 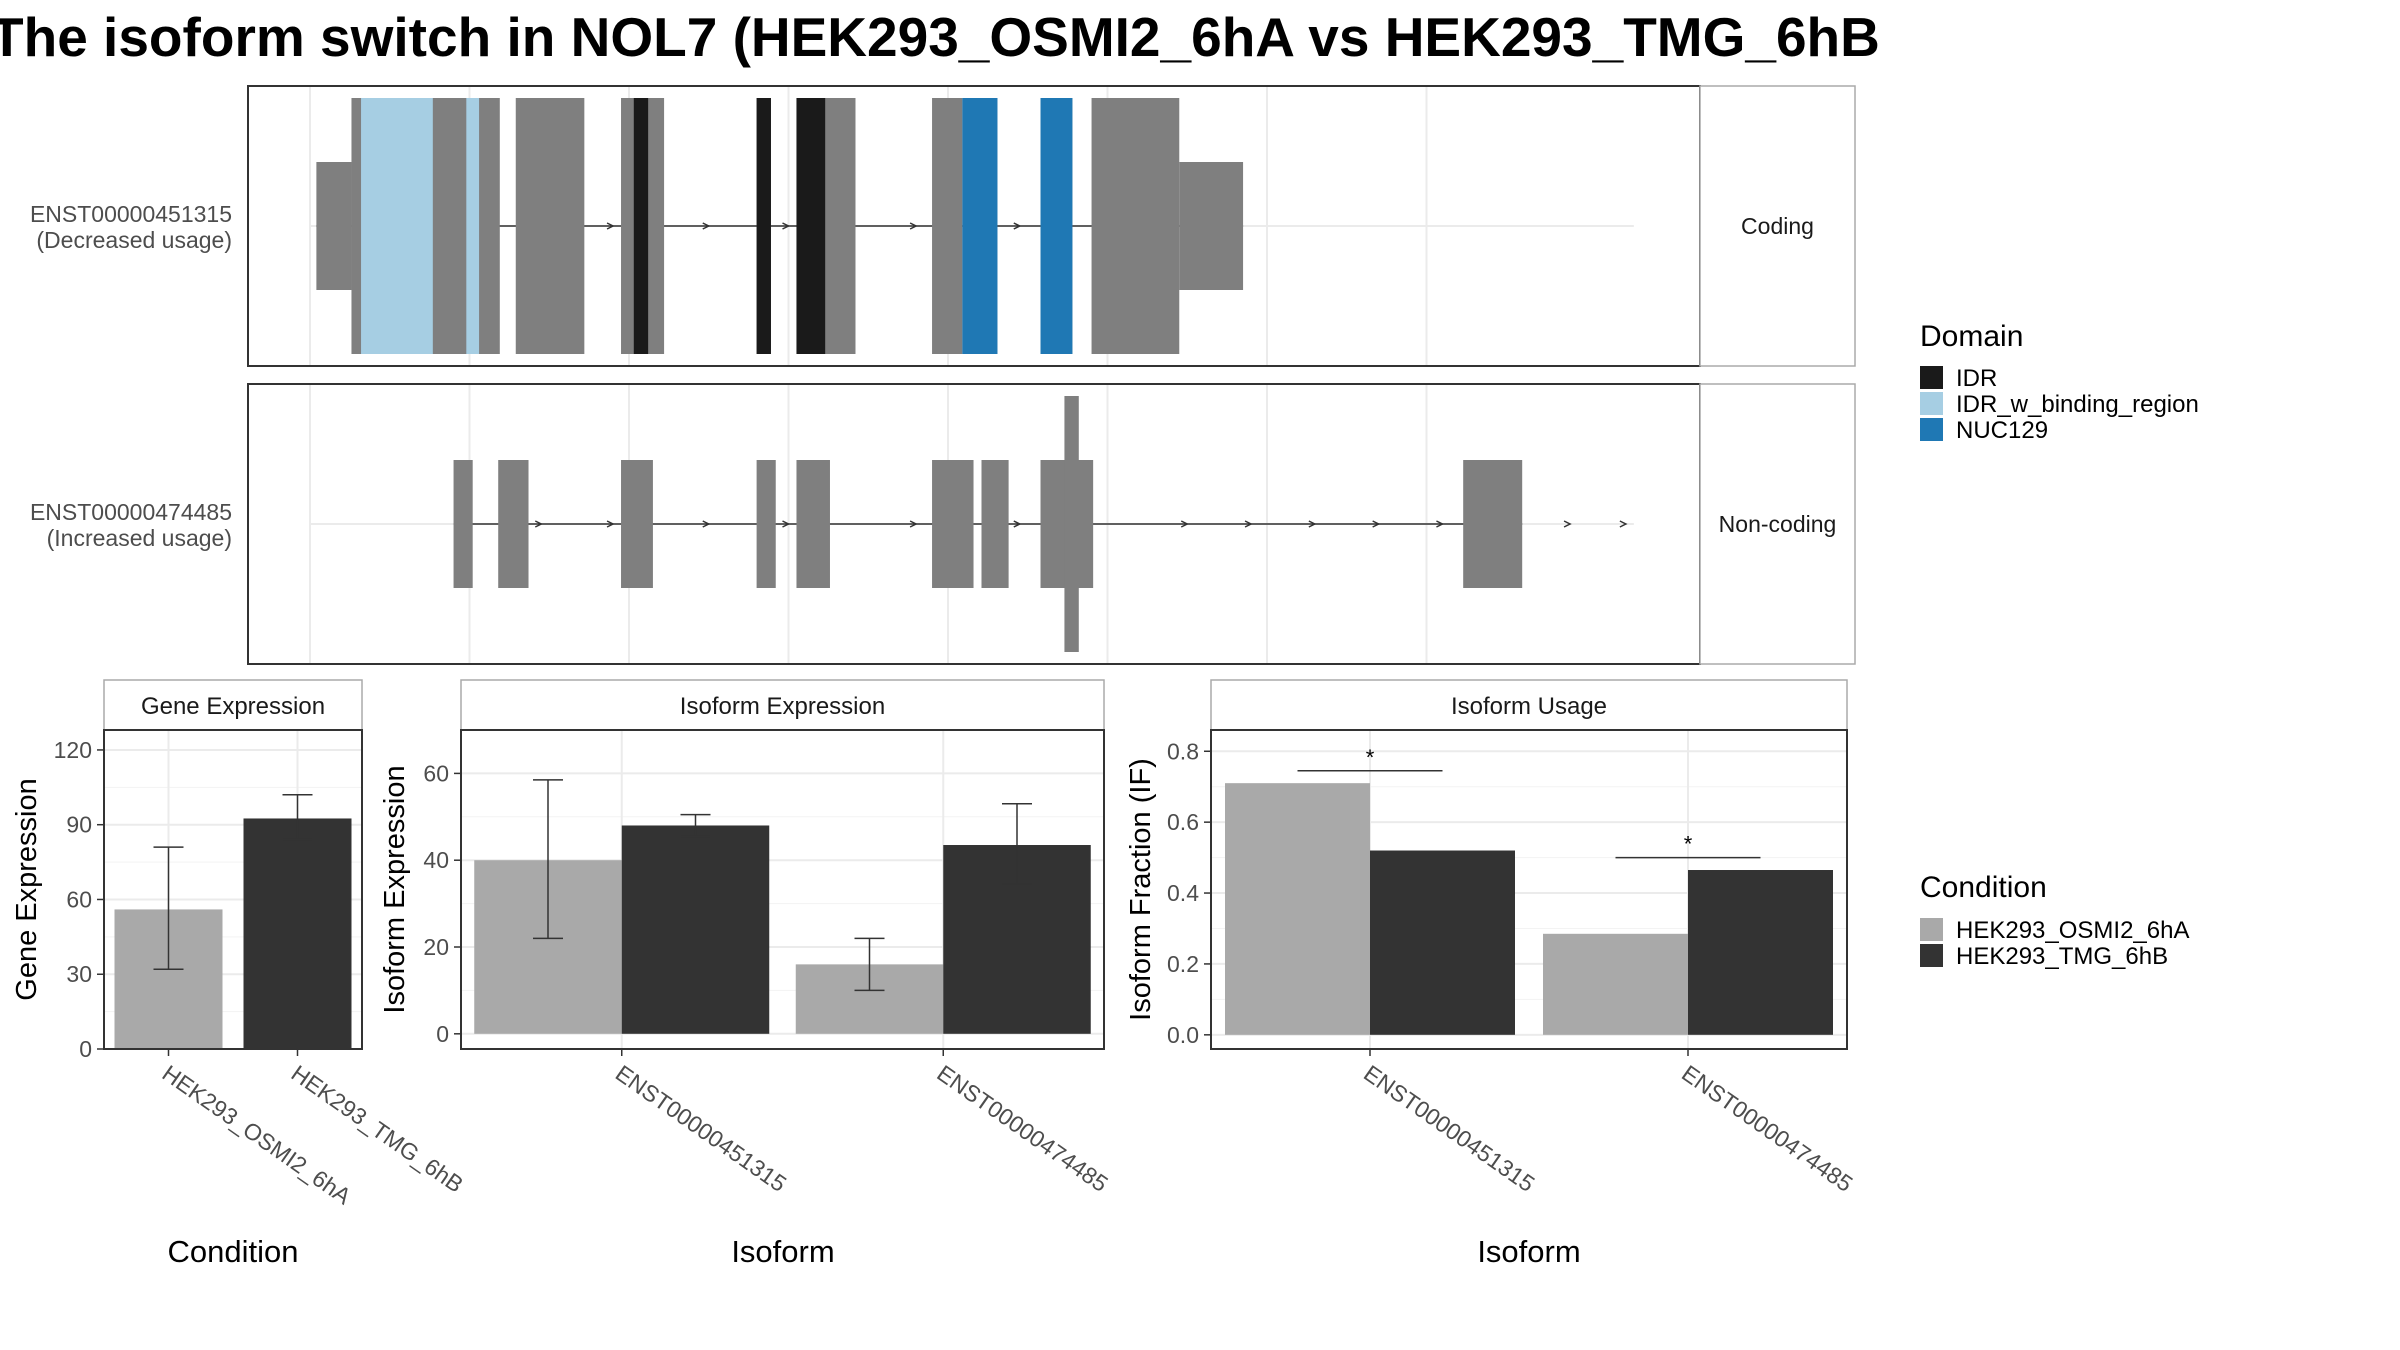 What do you see at coordinates (1183, 822) in the screenshot?
I see `y-tick-label: 0.6` at bounding box center [1183, 822].